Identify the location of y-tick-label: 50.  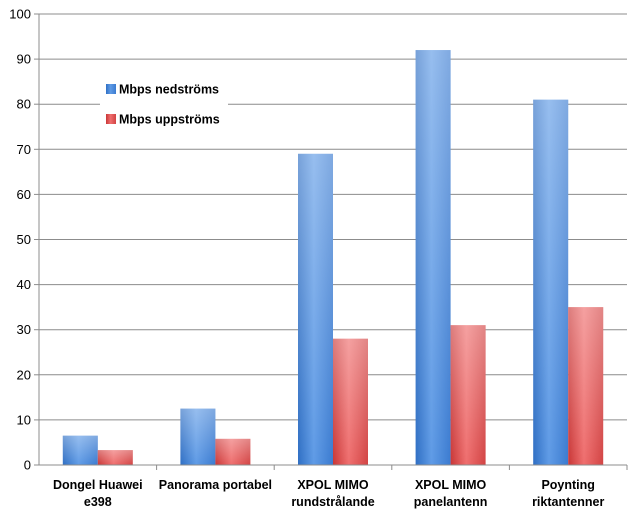
(24, 239).